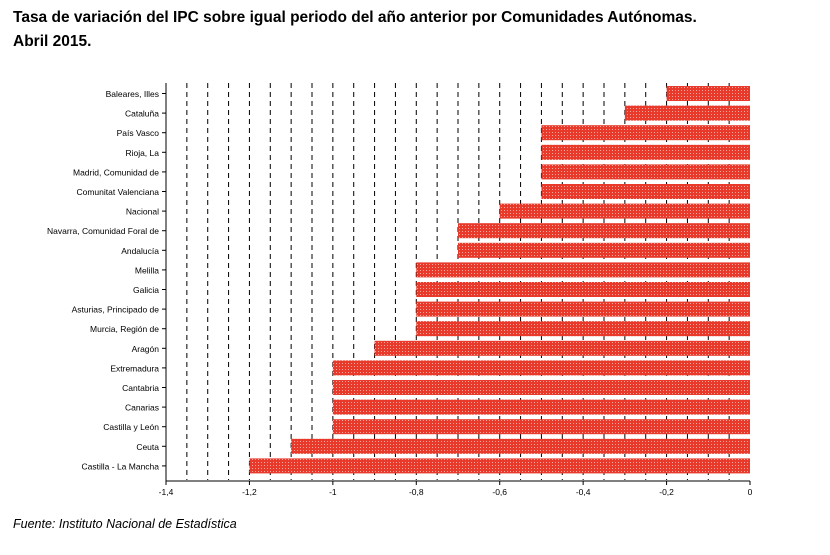 The height and width of the screenshot is (555, 830). What do you see at coordinates (142, 114) in the screenshot?
I see `category-label: Cataluña` at bounding box center [142, 114].